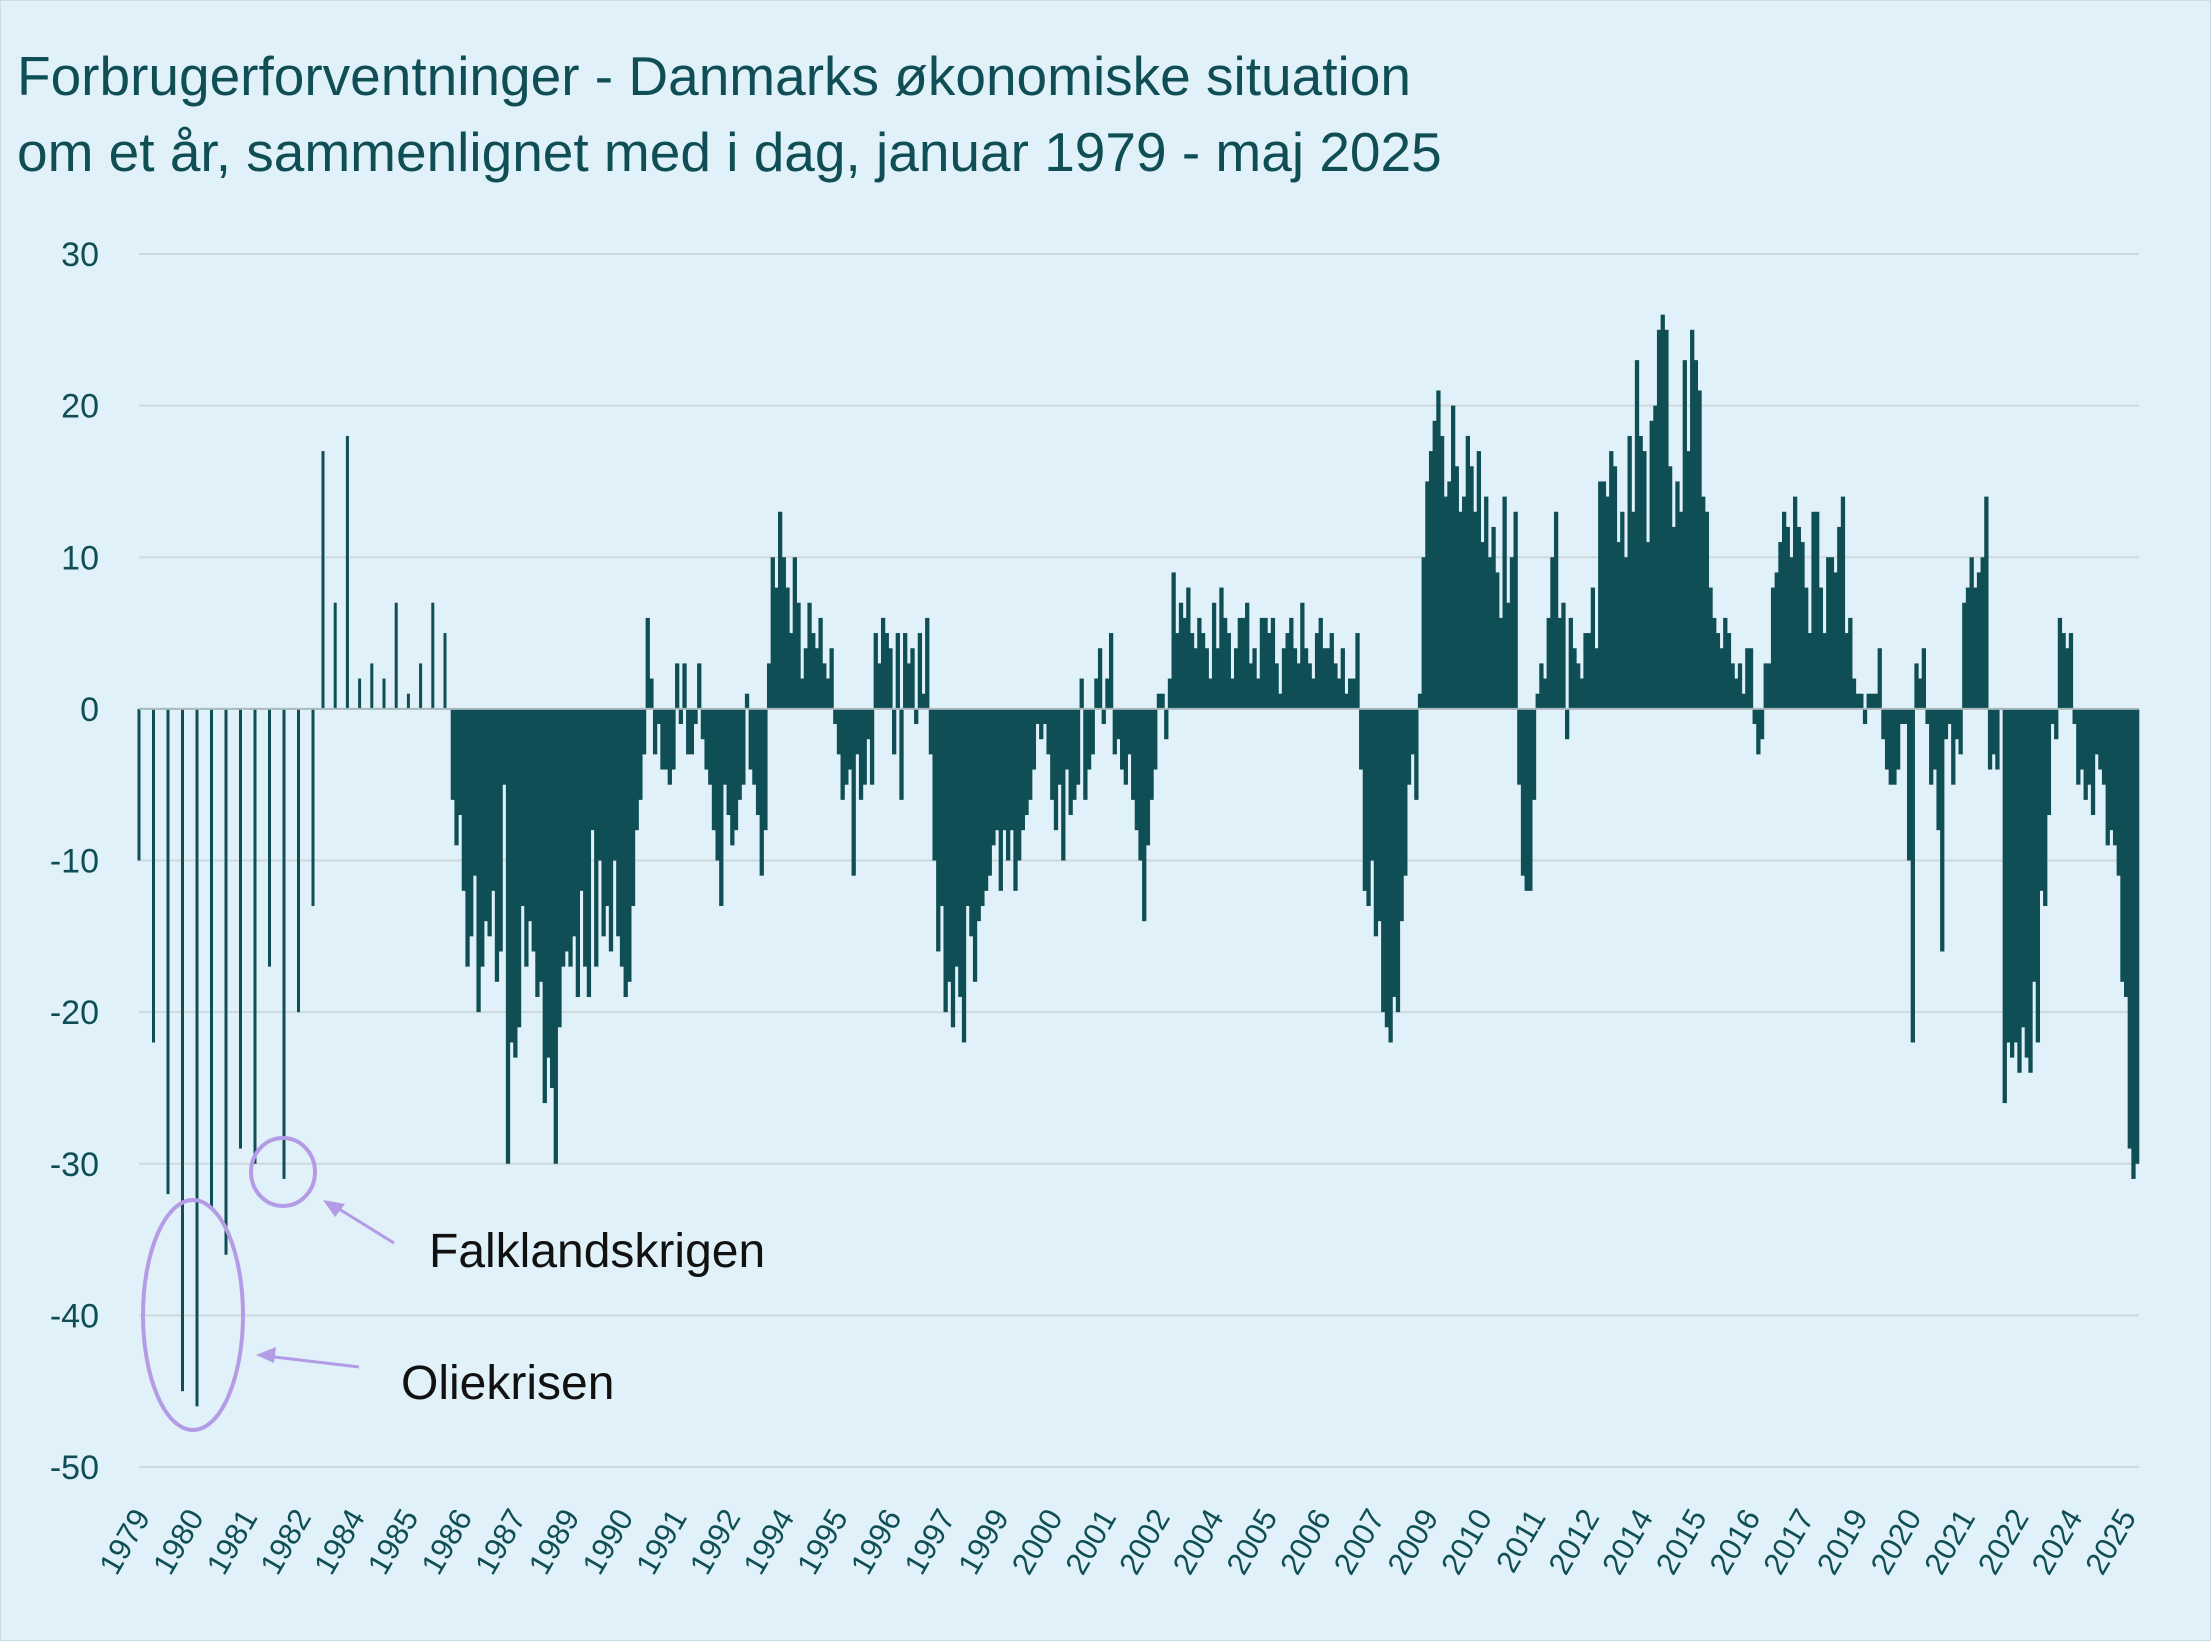 The image size is (2211, 1641). Describe the element at coordinates (362, 1223) in the screenshot. I see `falklandskrigen-arrow` at that location.